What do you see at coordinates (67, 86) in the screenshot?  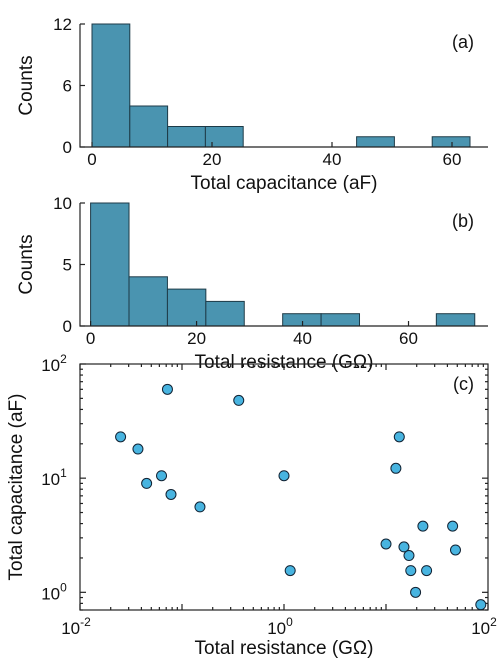 I see `y-tick-label: 6` at bounding box center [67, 86].